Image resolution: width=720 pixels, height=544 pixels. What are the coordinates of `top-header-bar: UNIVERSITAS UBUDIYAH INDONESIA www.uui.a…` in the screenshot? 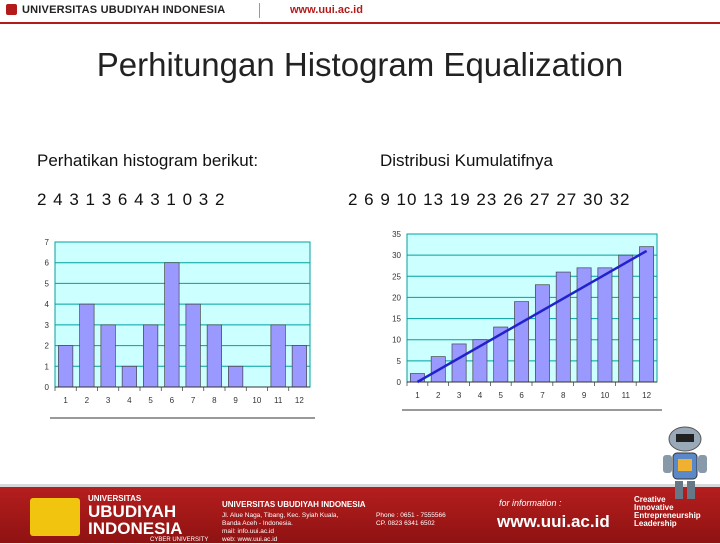 It's located at (360, 12).